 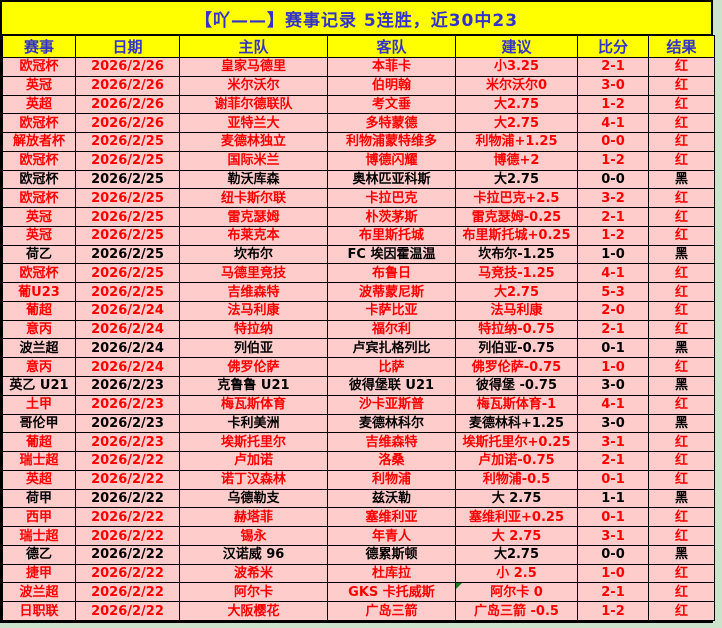 What do you see at coordinates (391, 85) in the screenshot?
I see `away-team-cell: 伯明翰` at bounding box center [391, 85].